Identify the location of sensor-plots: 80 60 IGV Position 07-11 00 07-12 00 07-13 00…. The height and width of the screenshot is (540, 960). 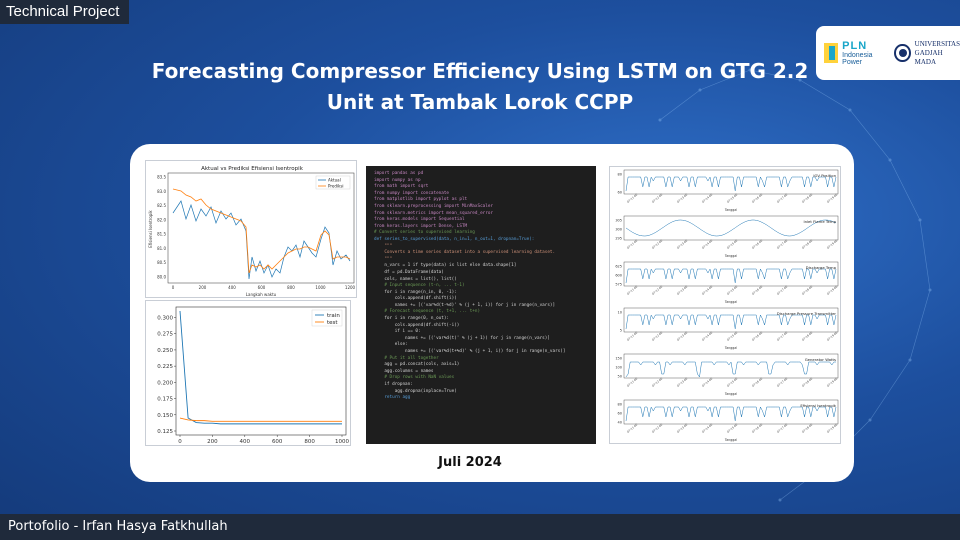
(727, 305).